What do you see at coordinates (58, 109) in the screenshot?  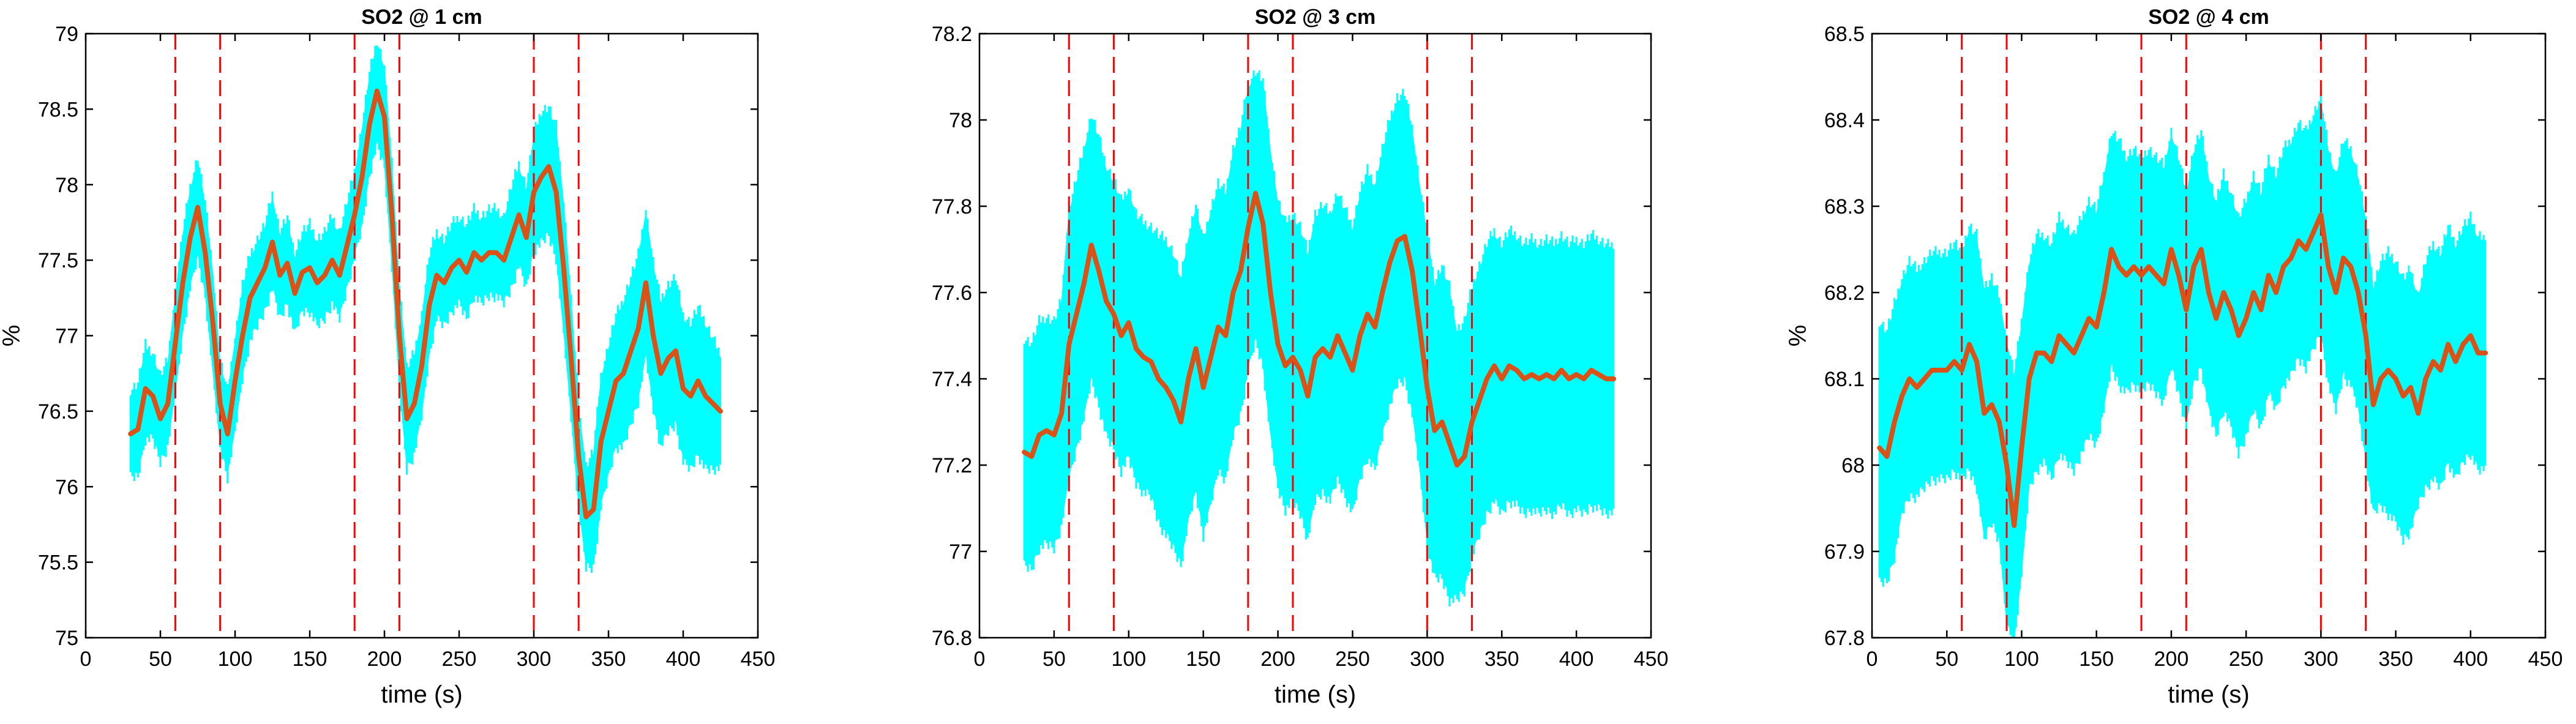 I see `y-tick-label: 78.5` at bounding box center [58, 109].